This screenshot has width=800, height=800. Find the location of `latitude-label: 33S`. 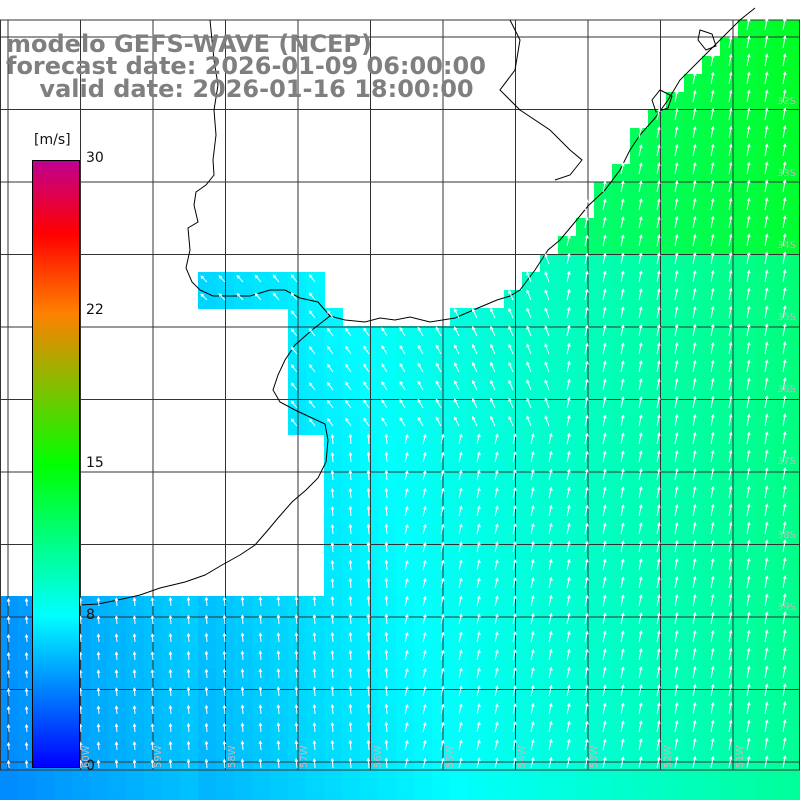

latitude-label: 33S is located at coordinates (786, 173).